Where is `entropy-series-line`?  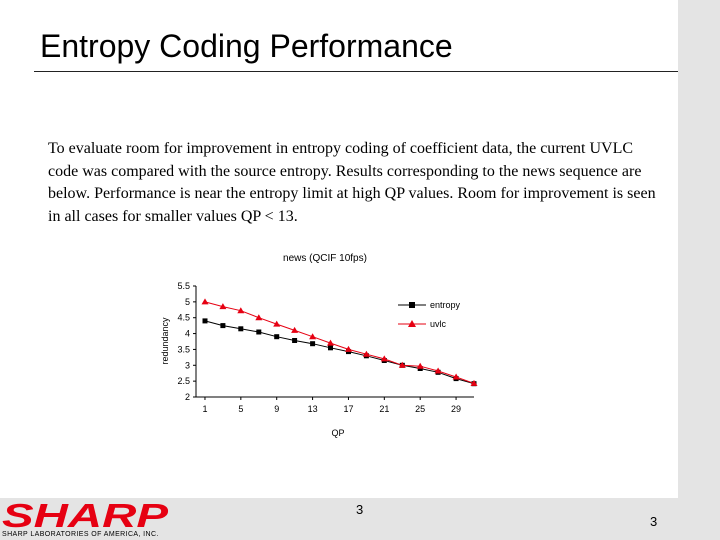 entropy-series-line is located at coordinates (339, 352).